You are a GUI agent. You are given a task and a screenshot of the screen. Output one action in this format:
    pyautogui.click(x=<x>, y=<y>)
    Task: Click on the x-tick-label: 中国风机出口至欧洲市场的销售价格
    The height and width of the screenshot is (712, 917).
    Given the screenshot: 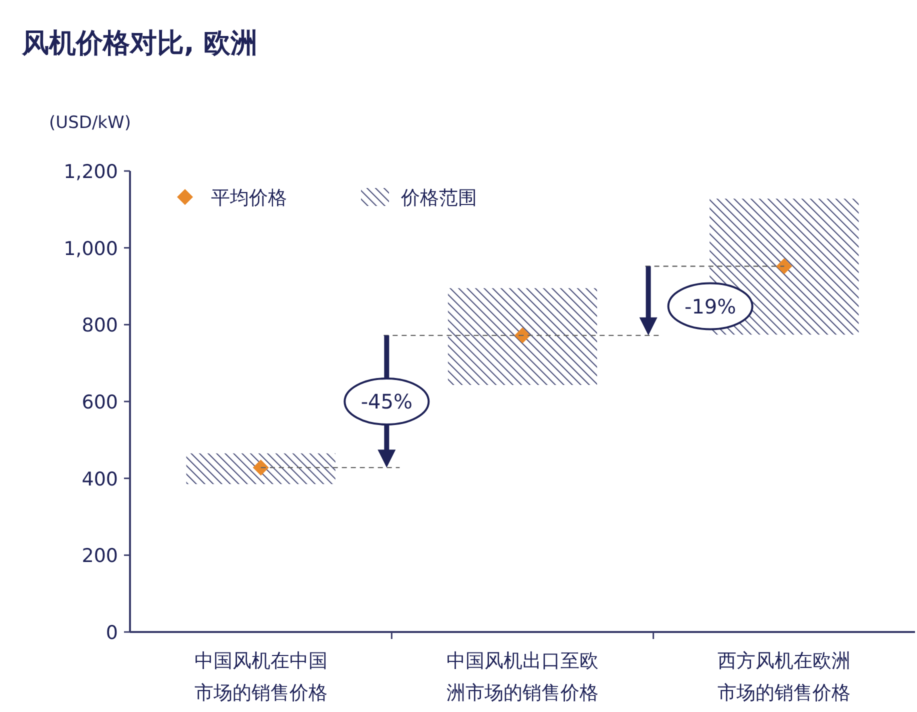 What is the action you would take?
    pyautogui.click(x=522, y=677)
    